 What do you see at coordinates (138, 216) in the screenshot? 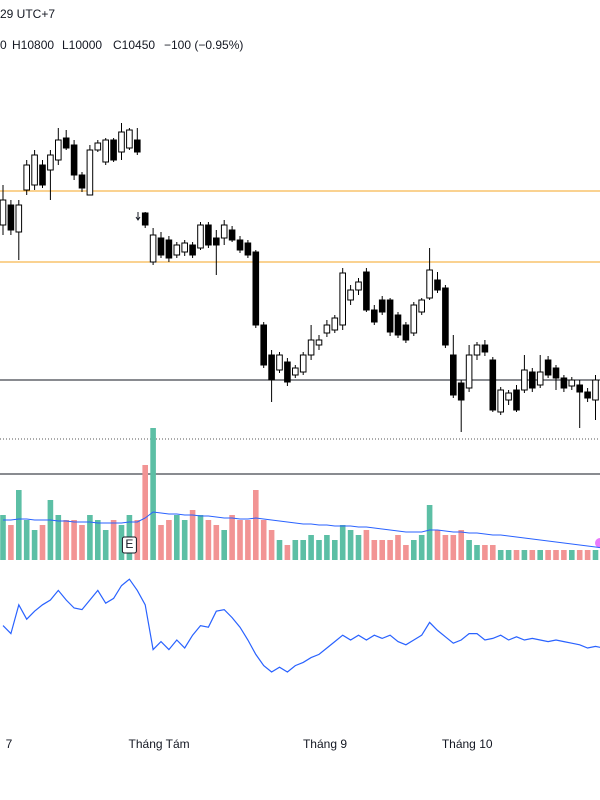
I see `marker-arrow` at bounding box center [138, 216].